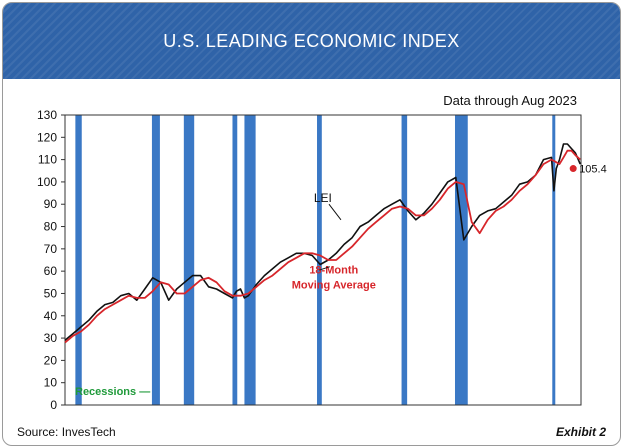 This screenshot has width=623, height=448. What do you see at coordinates (51, 204) in the screenshot?
I see `y-tick-label: 90` at bounding box center [51, 204].